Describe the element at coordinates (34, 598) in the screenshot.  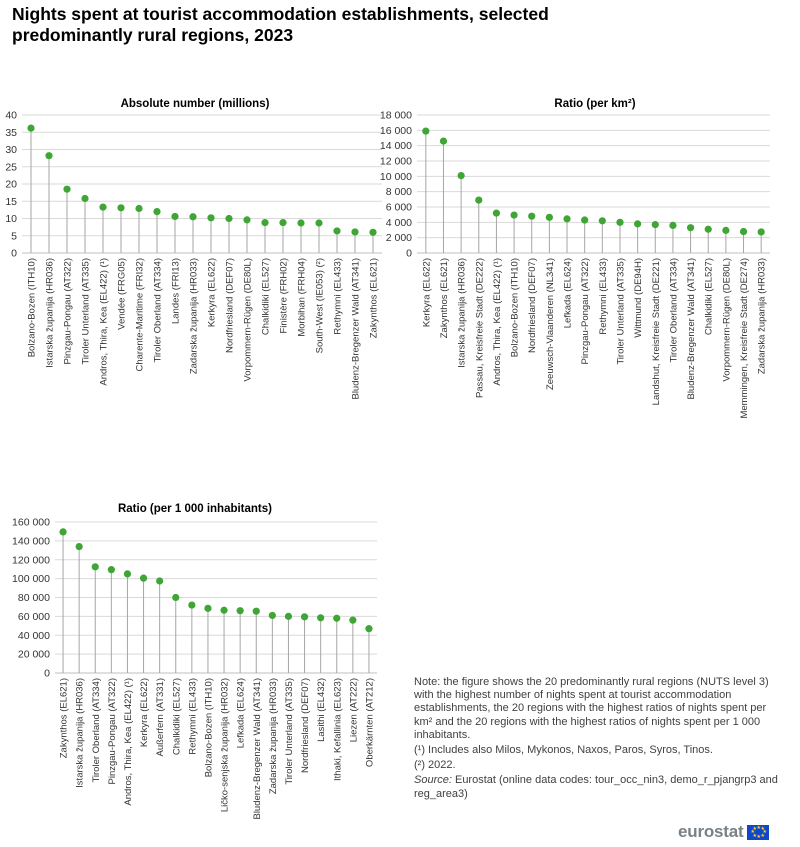
I see `y-tick-label: 80 000` at that location.